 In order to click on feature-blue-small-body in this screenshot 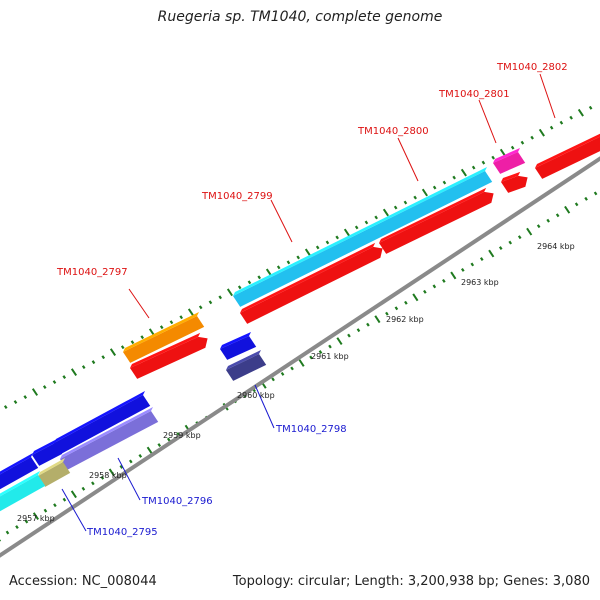, I will do `click(47, 454)`.